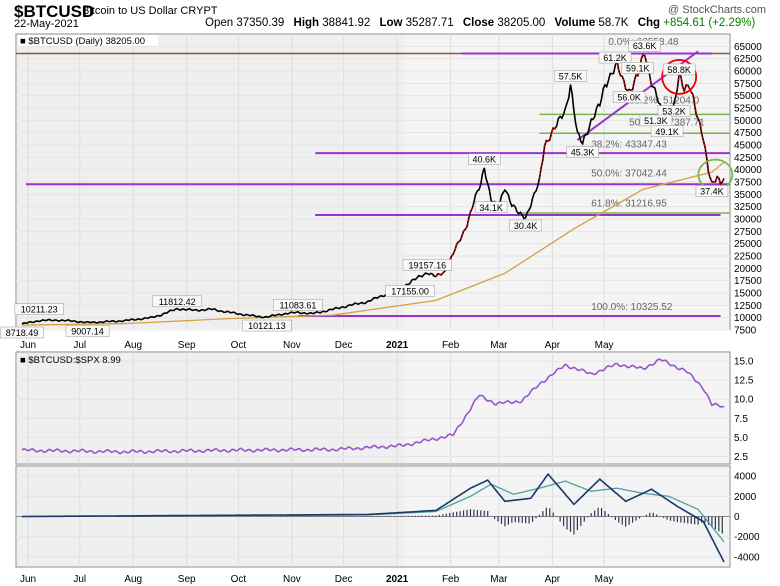 The height and width of the screenshot is (586, 780). I want to click on x-label-top: Jun, so click(28, 345).